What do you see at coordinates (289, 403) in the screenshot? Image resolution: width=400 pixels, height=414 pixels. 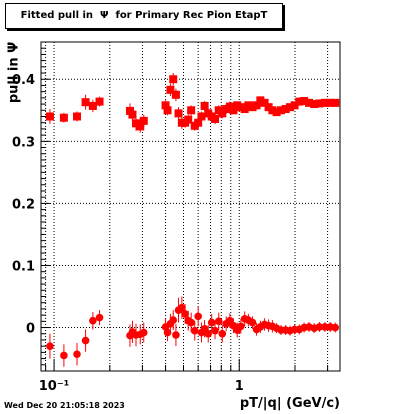 I see `x-axis-label: pT/|q| (GeV/c)` at bounding box center [289, 403].